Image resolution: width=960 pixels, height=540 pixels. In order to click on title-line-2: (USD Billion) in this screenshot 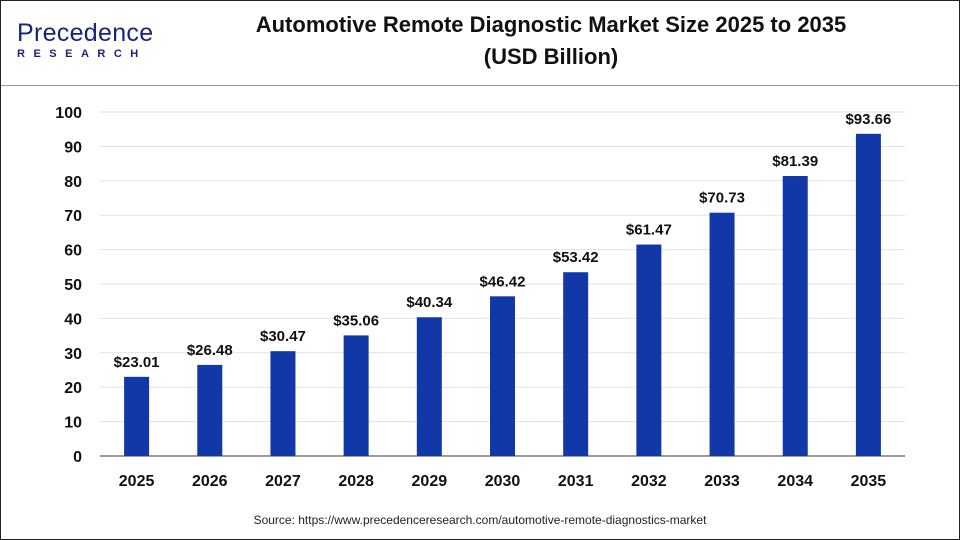, I will do `click(551, 56)`.